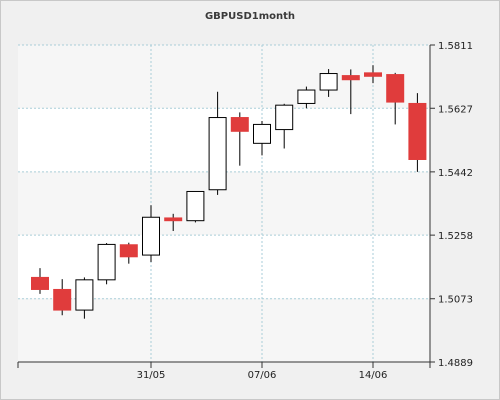  I want to click on y-tick-label: 1.5442, so click(455, 173).